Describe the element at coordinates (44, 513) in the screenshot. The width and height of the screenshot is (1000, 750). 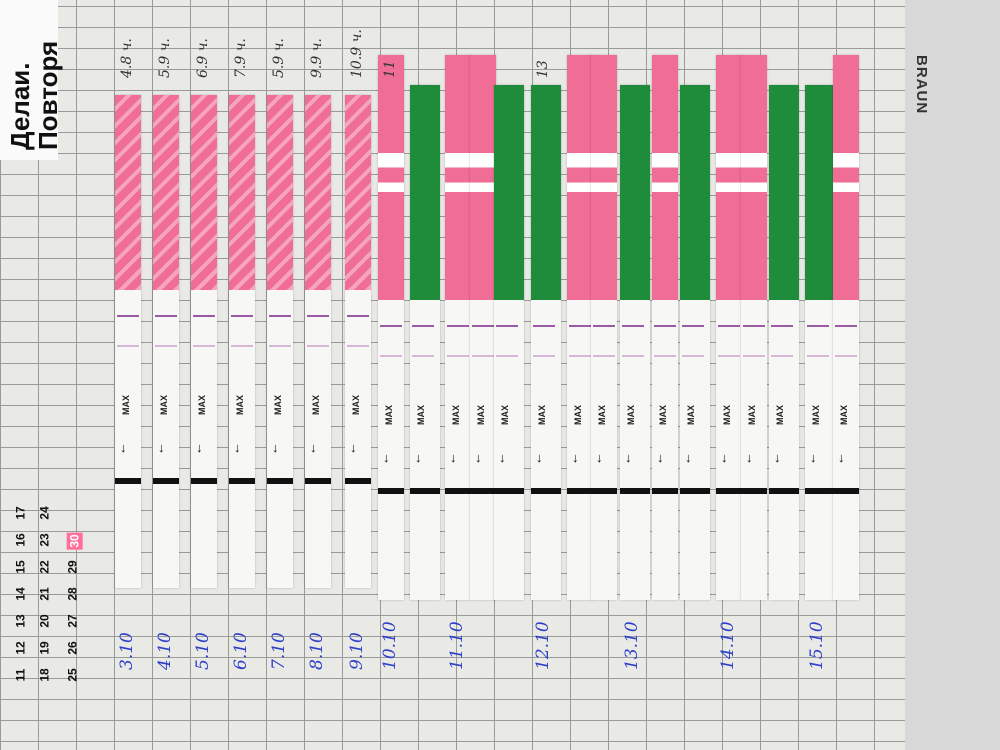
I see `calendar-day: 24` at that location.